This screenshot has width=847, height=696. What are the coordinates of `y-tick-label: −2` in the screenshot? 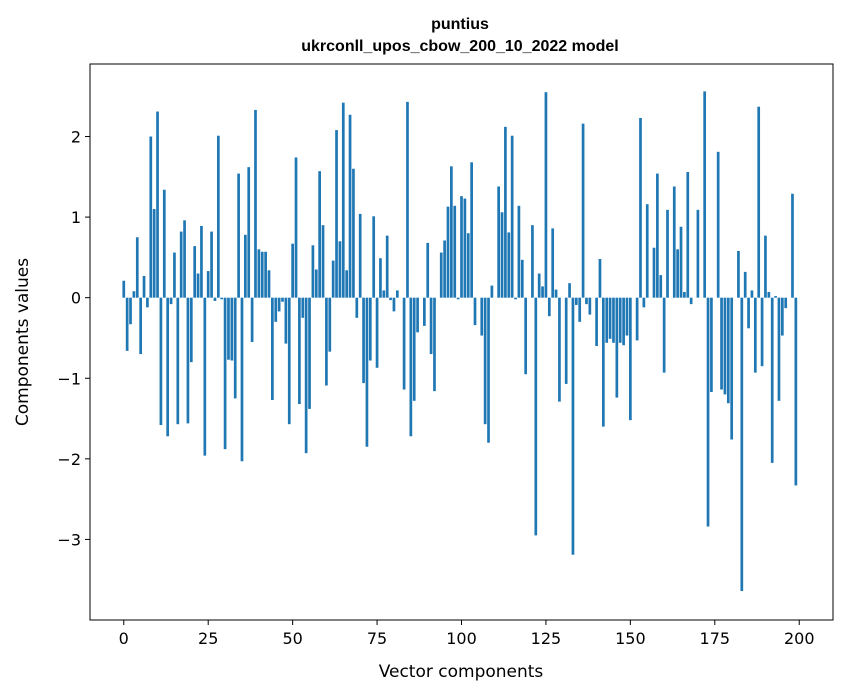 It's located at (69, 459).